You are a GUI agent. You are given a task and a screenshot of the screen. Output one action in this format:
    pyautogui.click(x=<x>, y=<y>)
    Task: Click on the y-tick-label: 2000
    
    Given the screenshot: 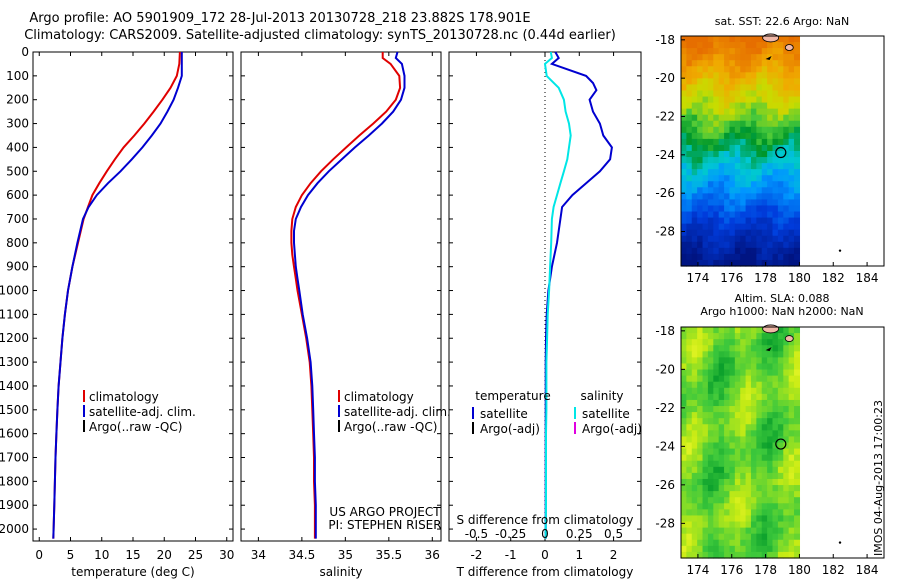 What is the action you would take?
    pyautogui.click(x=14, y=529)
    